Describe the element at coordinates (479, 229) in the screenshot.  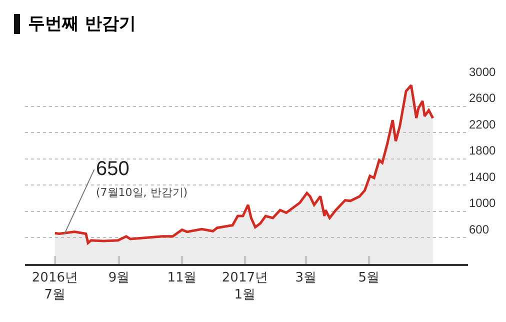
I see `y-tick-label: 600` at that location.